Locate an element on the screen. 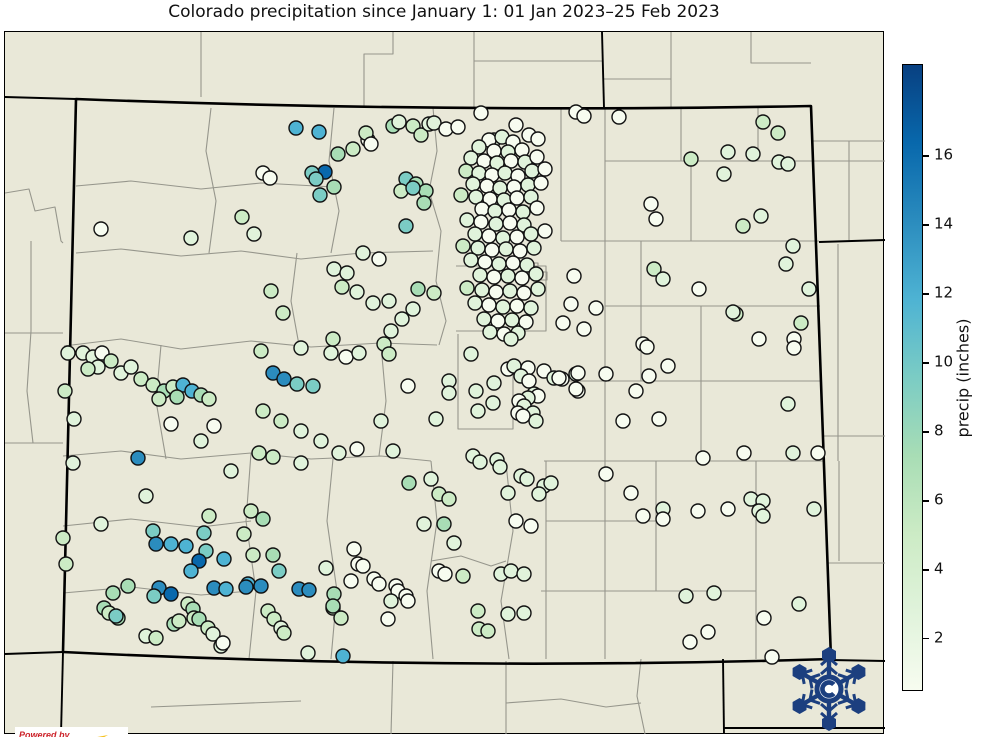  colorbar-tick-label: 16 is located at coordinates (944, 154).